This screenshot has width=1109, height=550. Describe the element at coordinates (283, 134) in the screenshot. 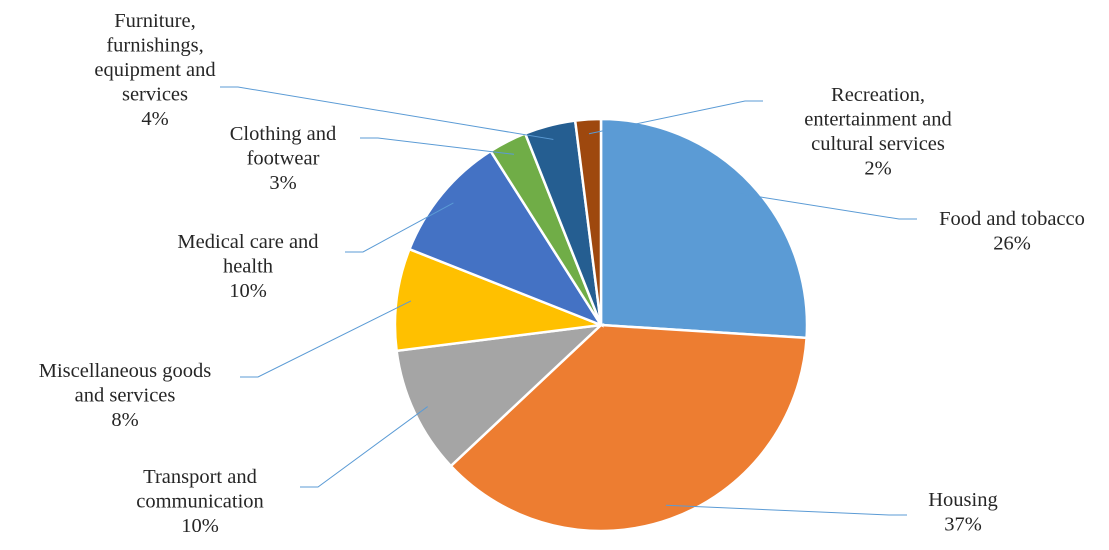

I see `slice-label-line: Clothing and` at that location.